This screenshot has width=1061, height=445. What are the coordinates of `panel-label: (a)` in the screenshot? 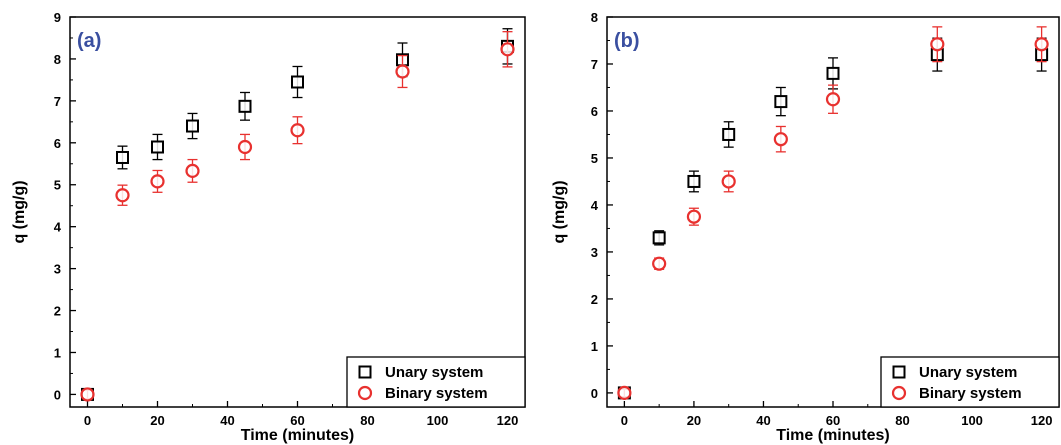 It's located at (89, 41).